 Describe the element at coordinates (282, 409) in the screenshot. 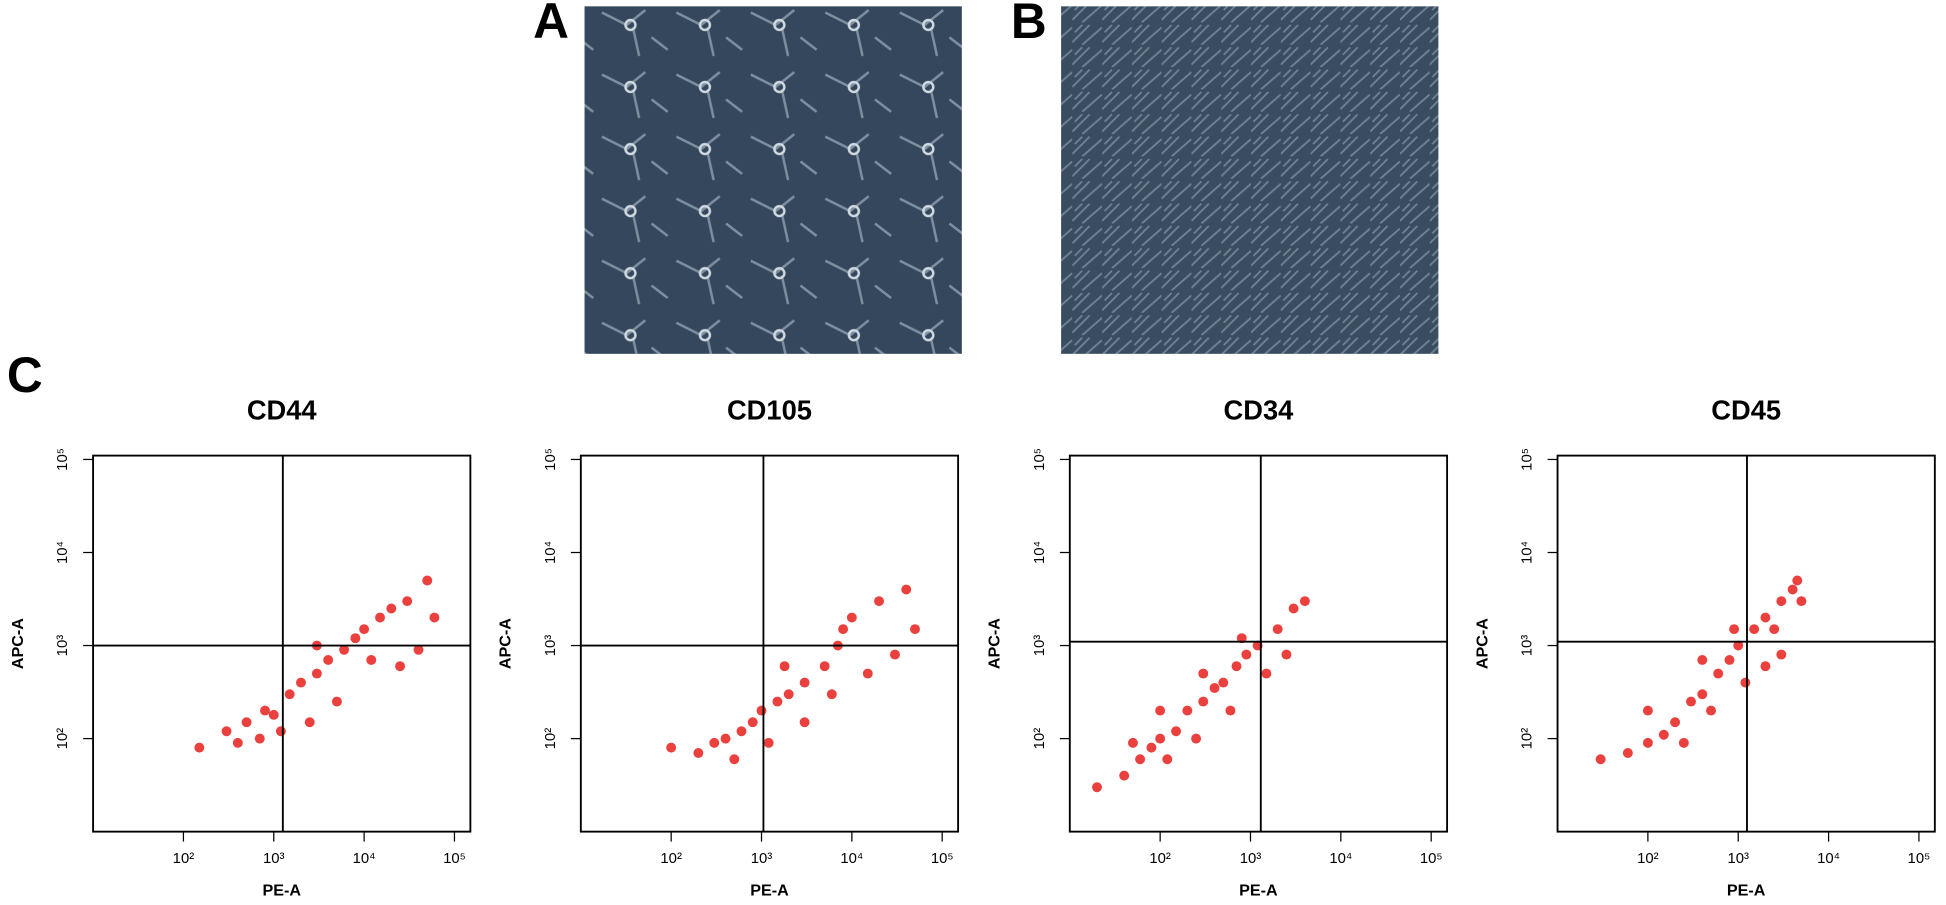

I see `chart-title: CD44` at that location.